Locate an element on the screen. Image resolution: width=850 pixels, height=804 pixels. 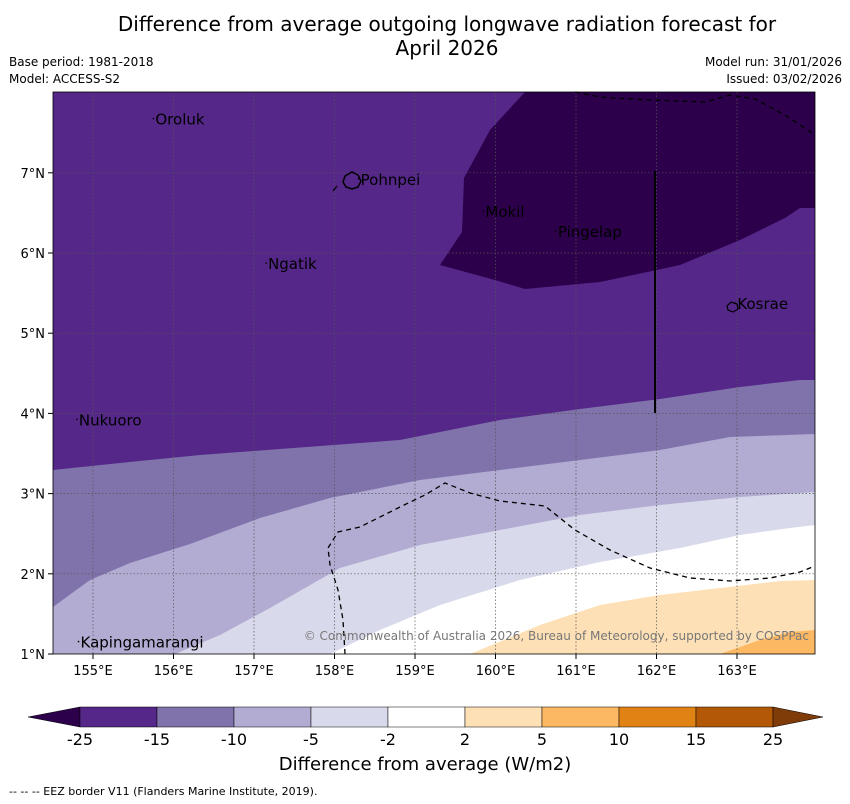
colorbar-tick-label: -10 is located at coordinates (234, 739).